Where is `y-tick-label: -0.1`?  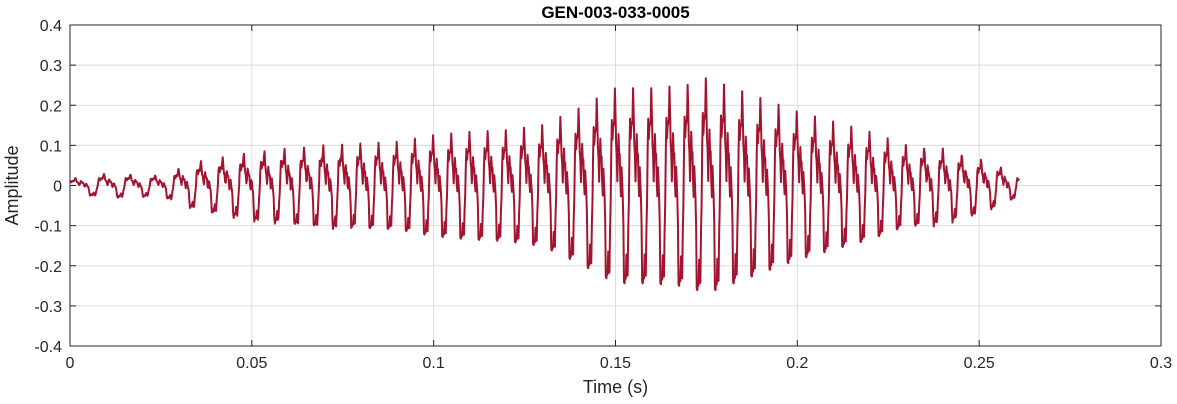
y-tick-label: -0.1 is located at coordinates (48, 227).